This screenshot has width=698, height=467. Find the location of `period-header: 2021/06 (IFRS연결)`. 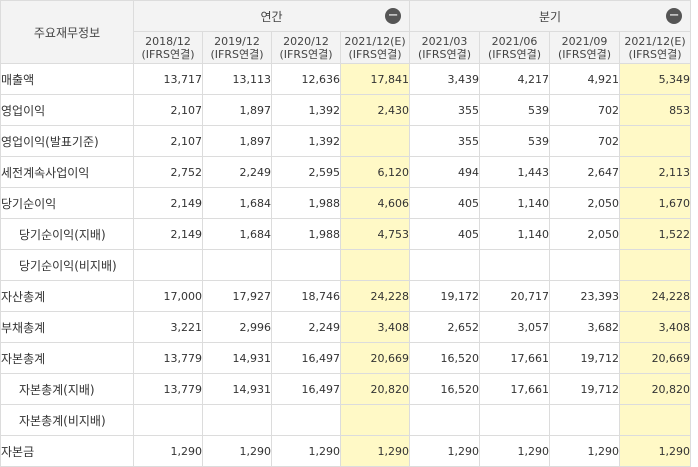

period-header: 2021/06 (IFRS연결) is located at coordinates (515, 47).